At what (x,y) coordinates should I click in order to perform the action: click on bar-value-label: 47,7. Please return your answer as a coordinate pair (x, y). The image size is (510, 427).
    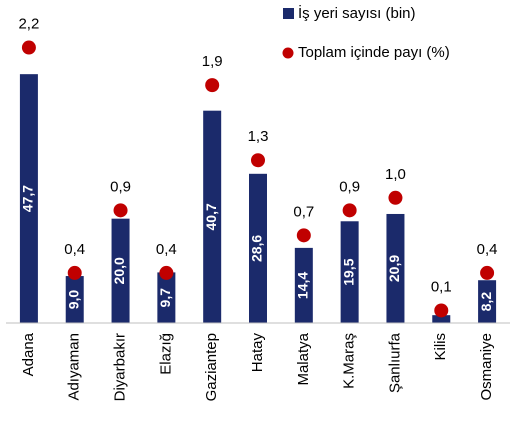
    Looking at the image, I should click on (28, 198).